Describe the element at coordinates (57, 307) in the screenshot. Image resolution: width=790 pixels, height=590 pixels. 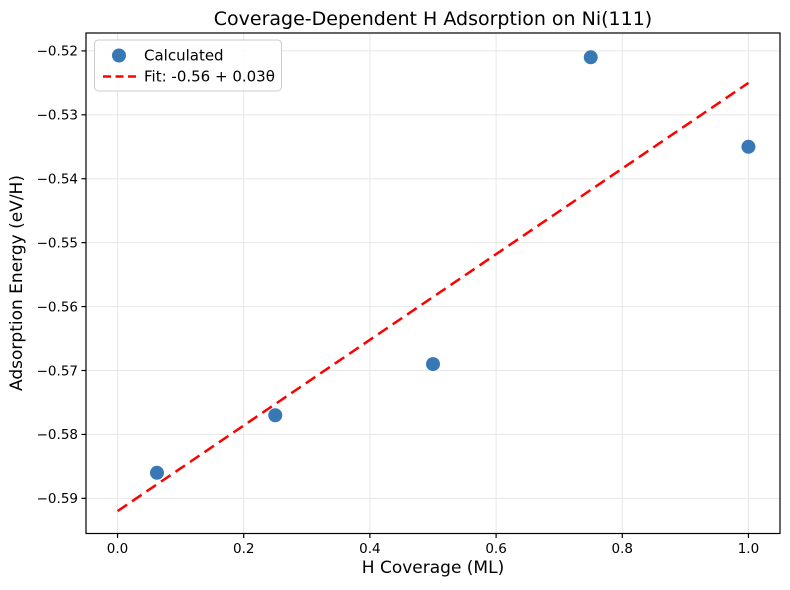
I see `y-tick-label: −0.56` at that location.